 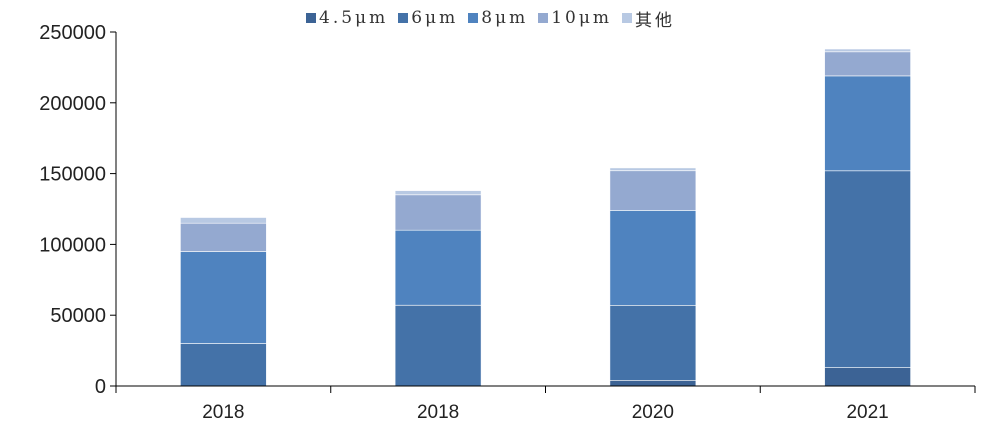 I want to click on y-tick-label: 250000, so click(x=72, y=33).